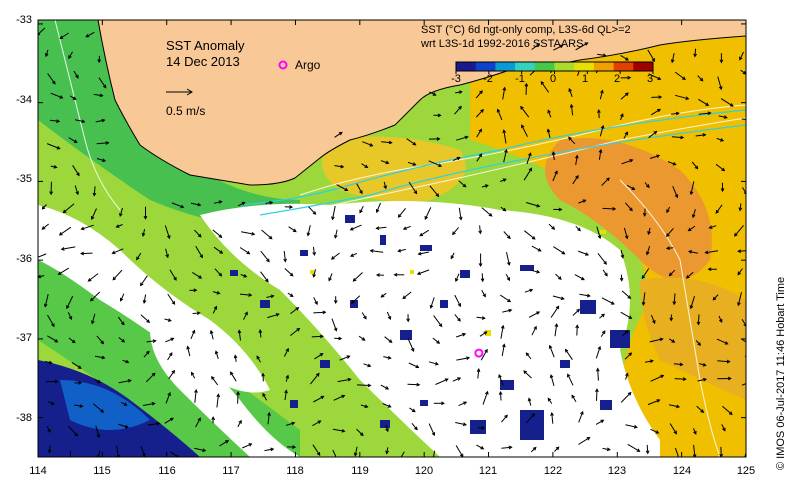 The width and height of the screenshot is (790, 492). Describe the element at coordinates (553, 471) in the screenshot. I see `lon-tick-label: 122` at that location.